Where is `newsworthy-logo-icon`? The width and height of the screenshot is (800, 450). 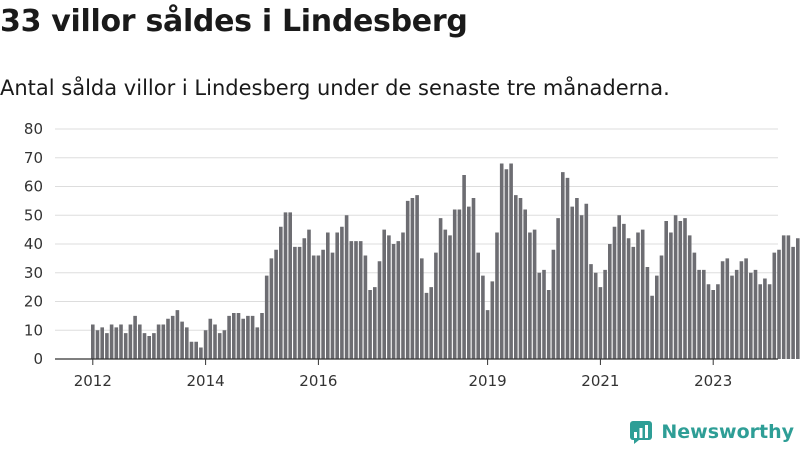 newsworthy-logo-icon is located at coordinates (641, 432).